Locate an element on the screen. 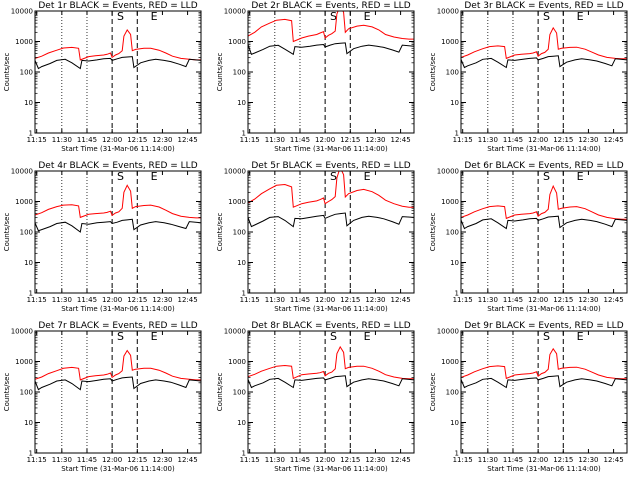  chart-title: Det 7r BLACK = Events, RED = LLD is located at coordinates (117, 326).